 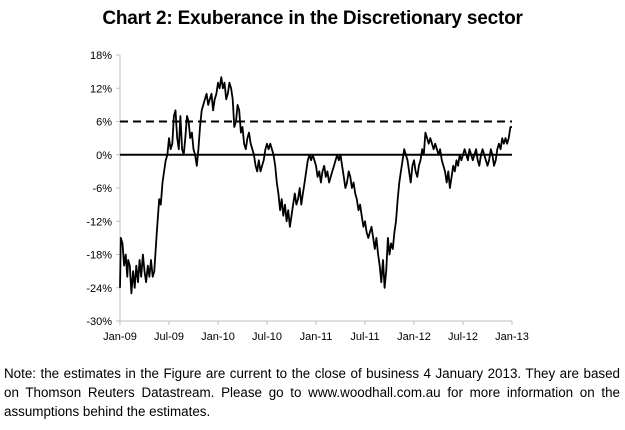 I want to click on y-tick-label: -18%, so click(x=99, y=256).